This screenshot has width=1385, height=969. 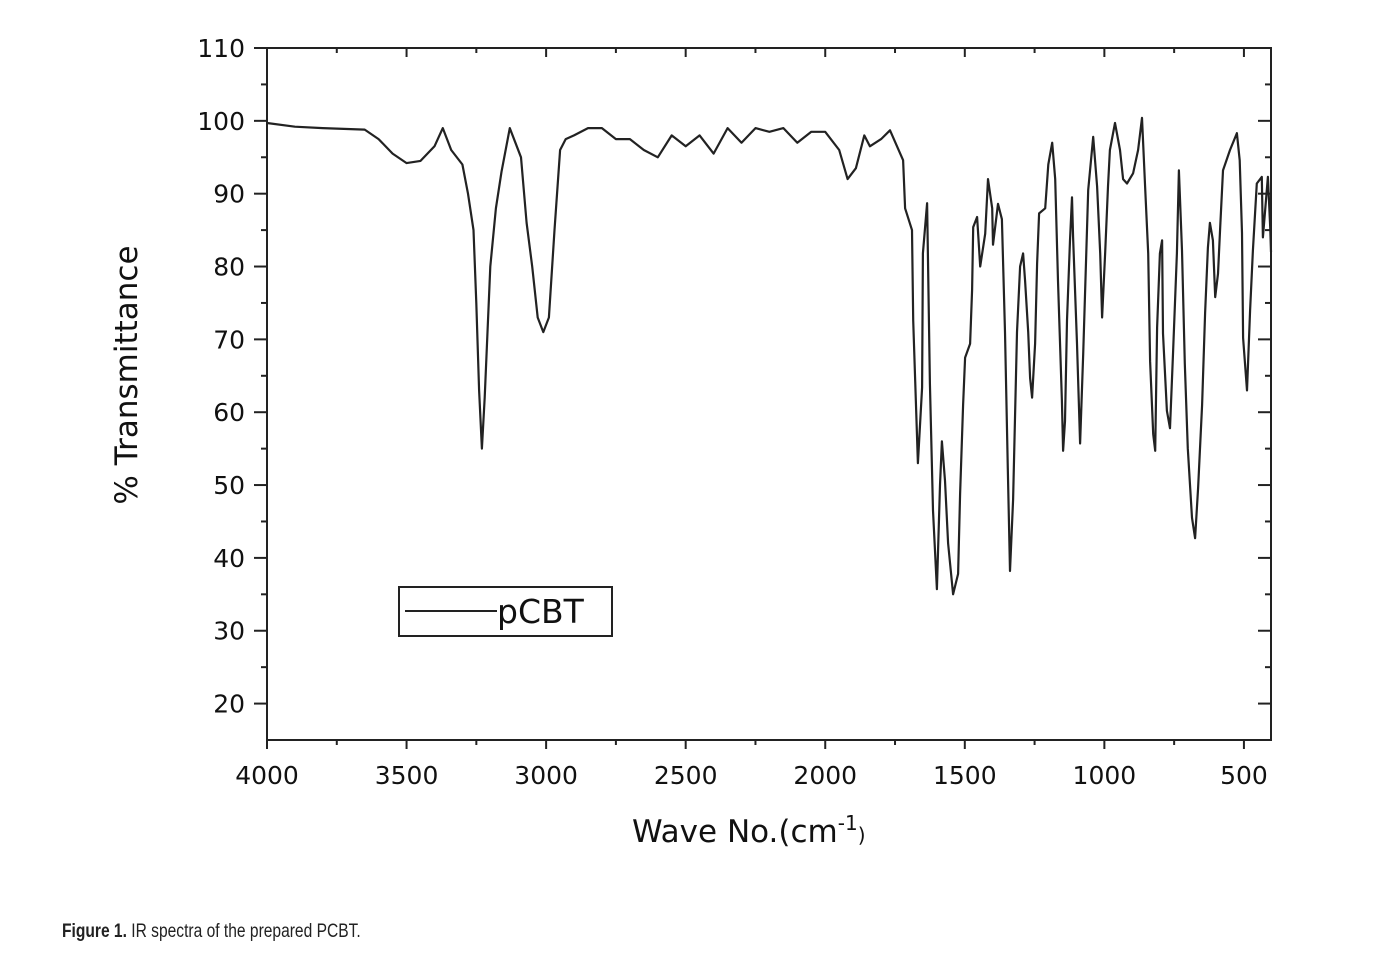 What do you see at coordinates (862, 835) in the screenshot?
I see `x-axis-title-close: )` at bounding box center [862, 835].